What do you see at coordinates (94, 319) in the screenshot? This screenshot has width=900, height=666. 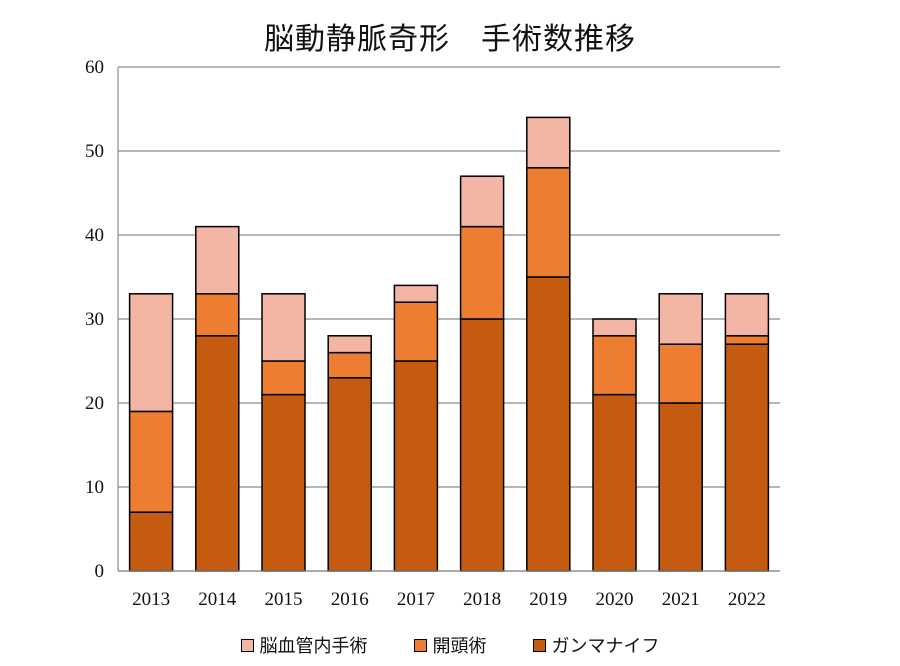 I see `y-tick-label: 30` at bounding box center [94, 319].